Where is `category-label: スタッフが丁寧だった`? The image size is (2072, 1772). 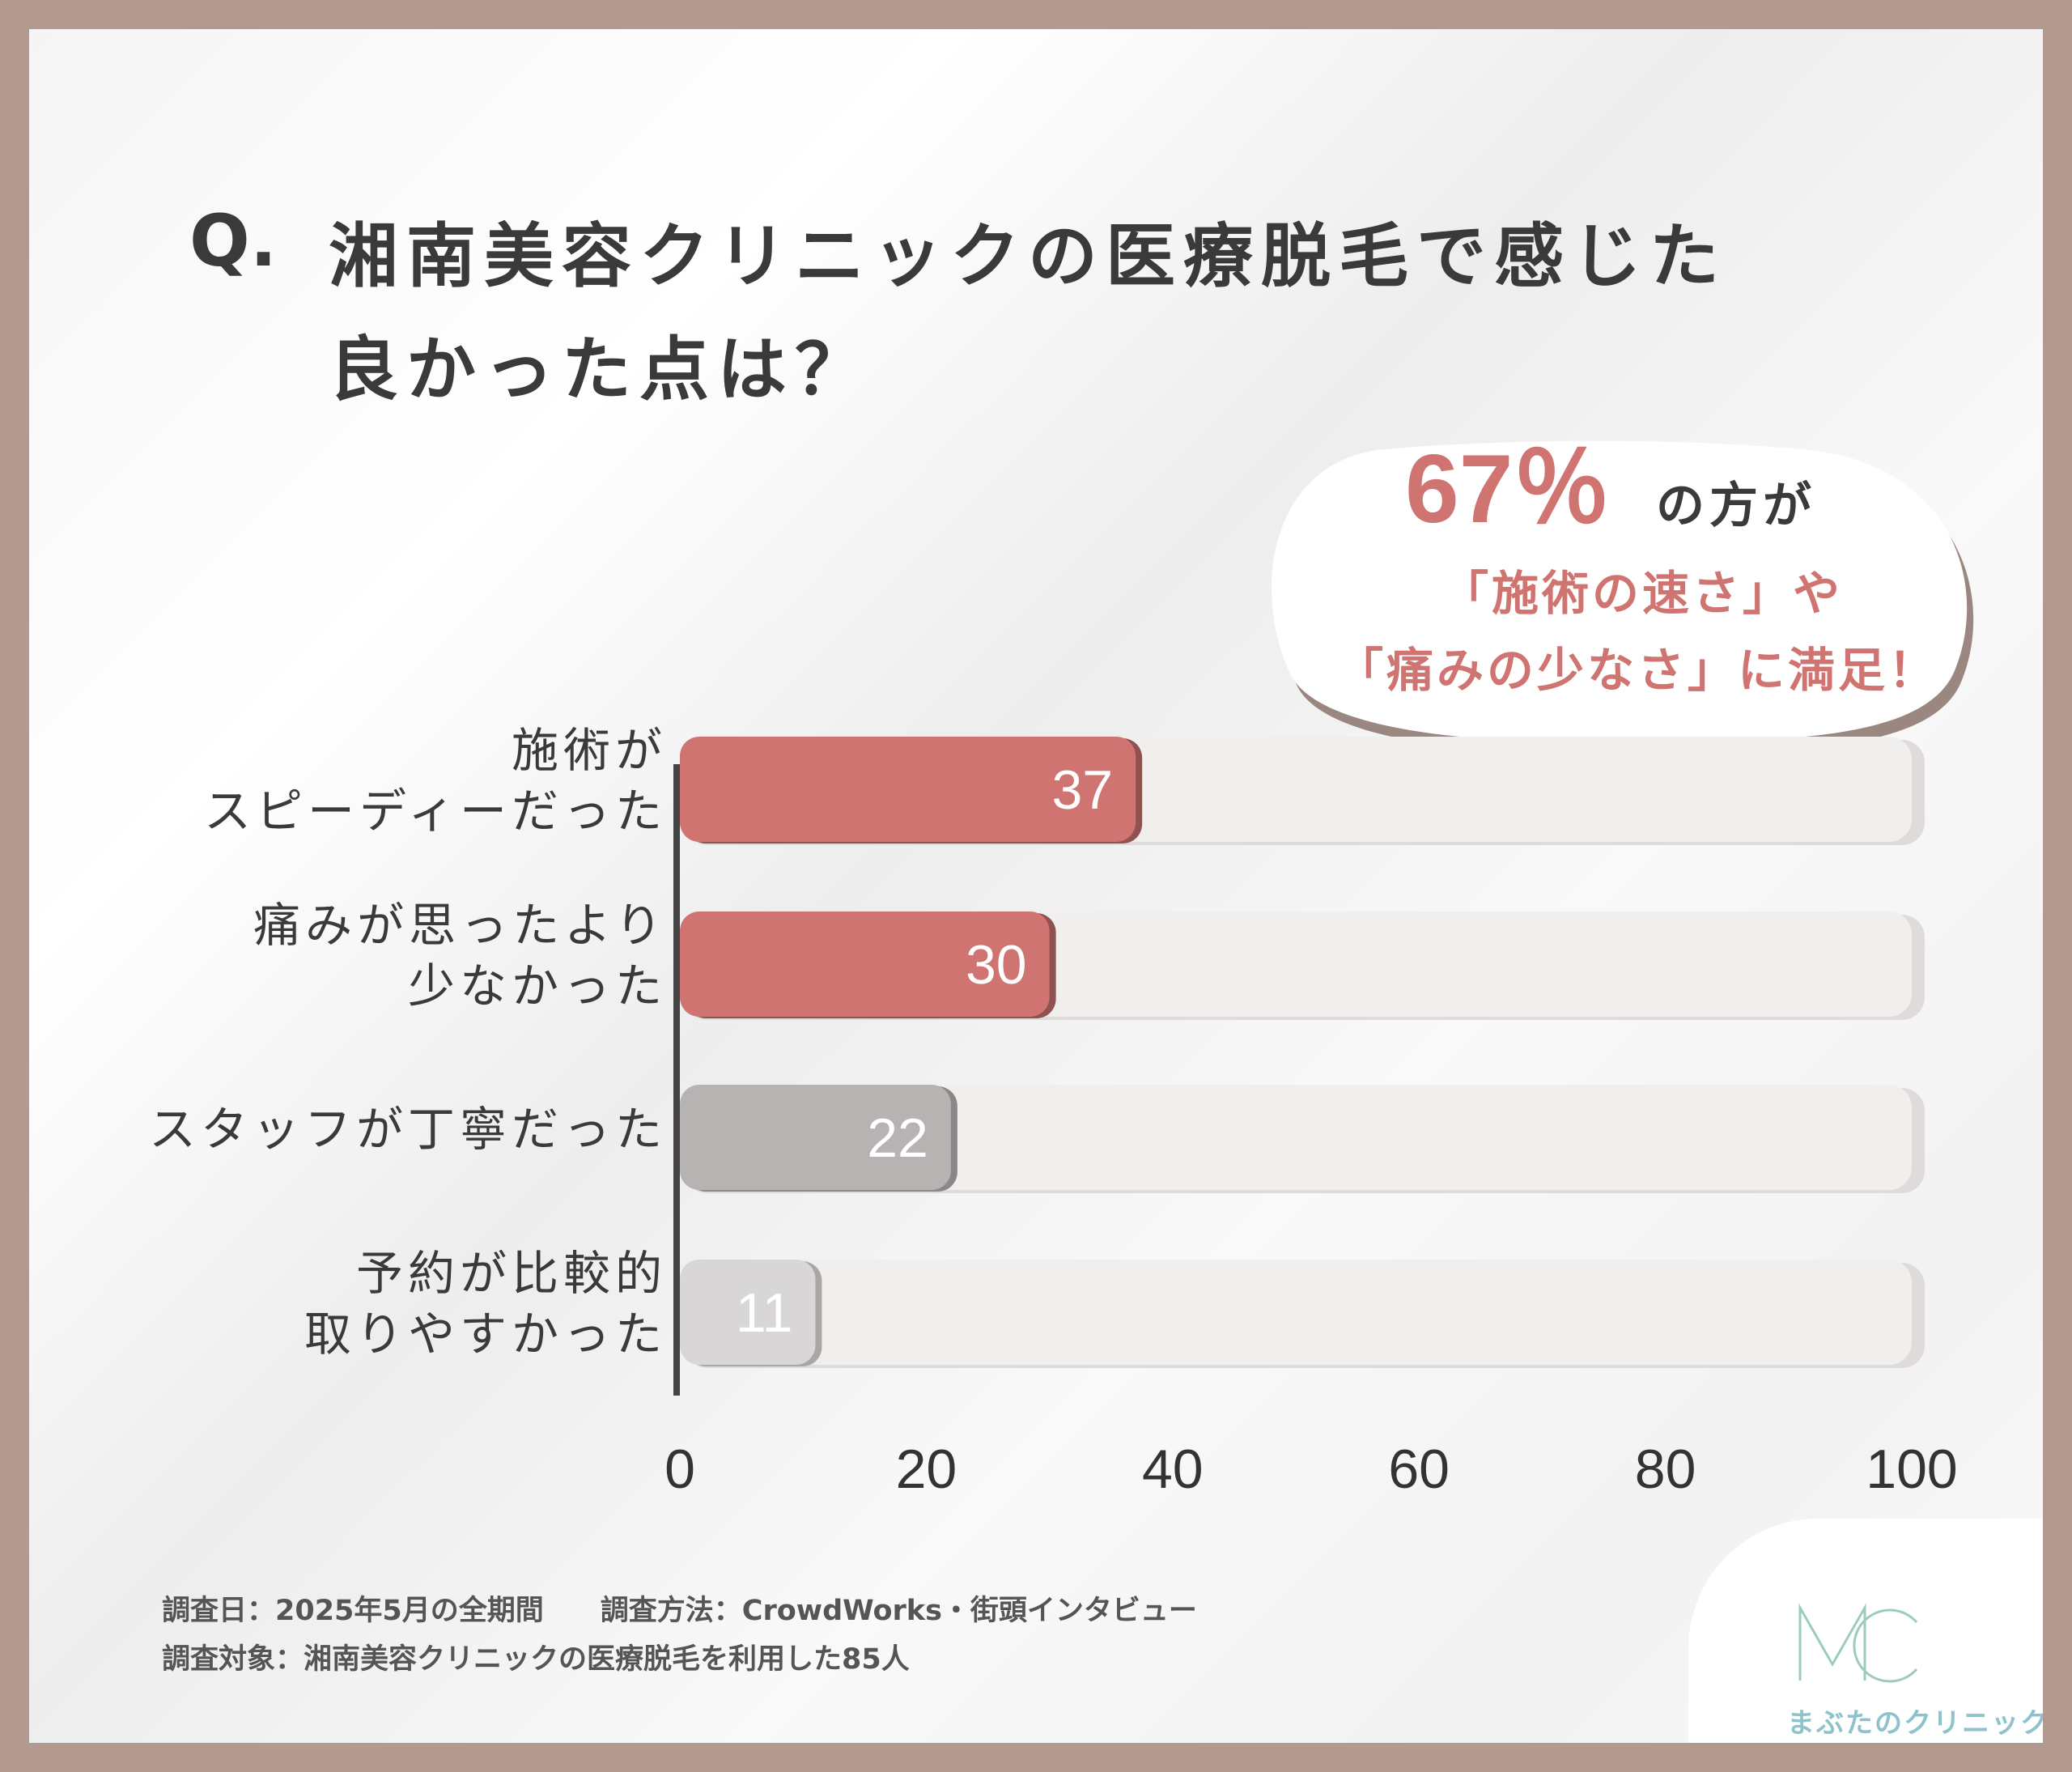
category-label: スタッフが丁寧だった is located at coordinates (408, 1129).